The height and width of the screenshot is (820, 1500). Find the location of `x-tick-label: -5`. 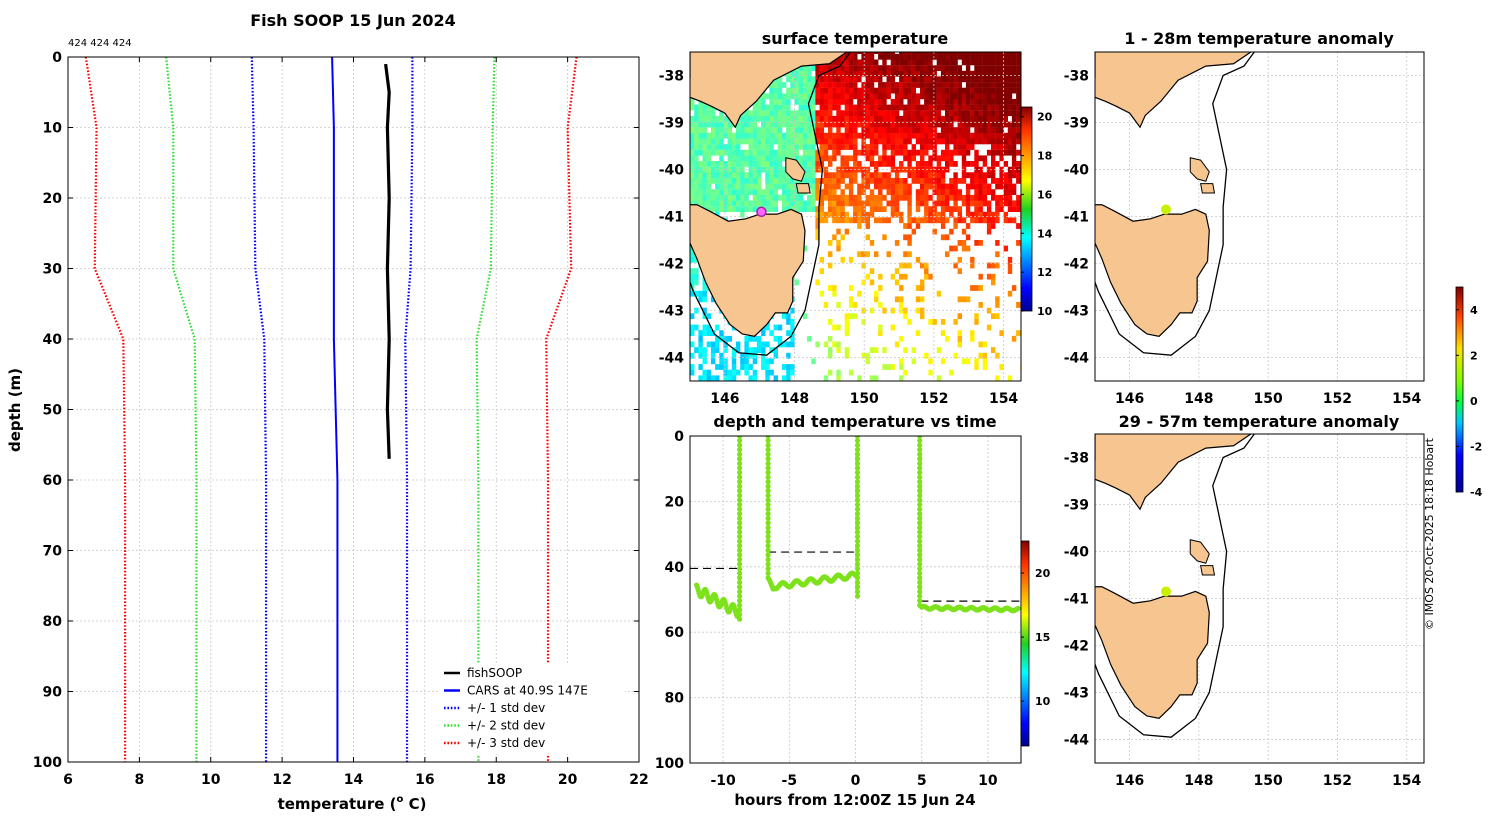

x-tick-label: -5 is located at coordinates (790, 781).